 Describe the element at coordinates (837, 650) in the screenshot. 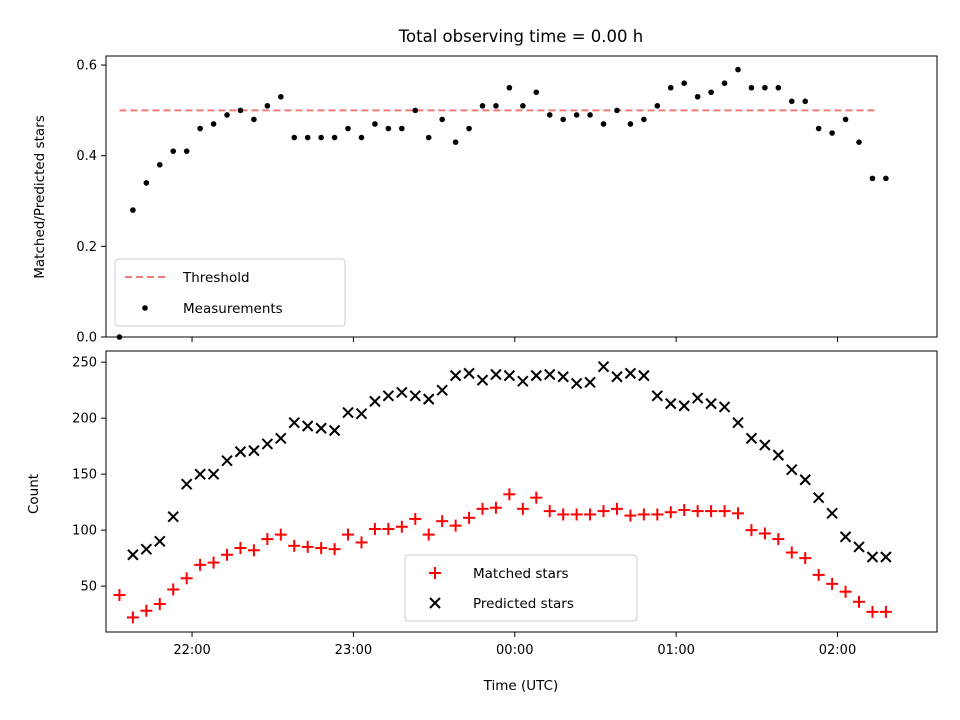

I see `x-tick-label: 02:00` at that location.